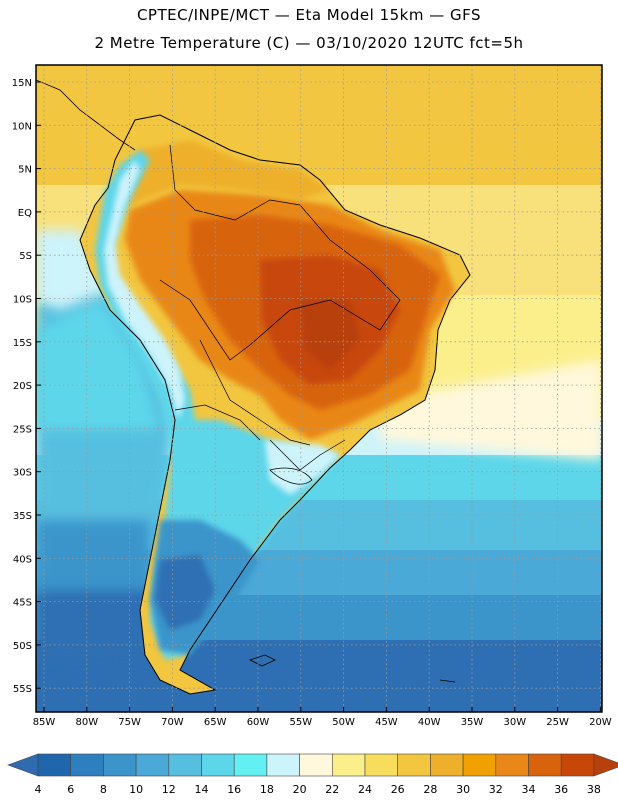 This screenshot has height=800, width=618. Describe the element at coordinates (300, 722) in the screenshot. I see `lon-label: 55W` at that location.